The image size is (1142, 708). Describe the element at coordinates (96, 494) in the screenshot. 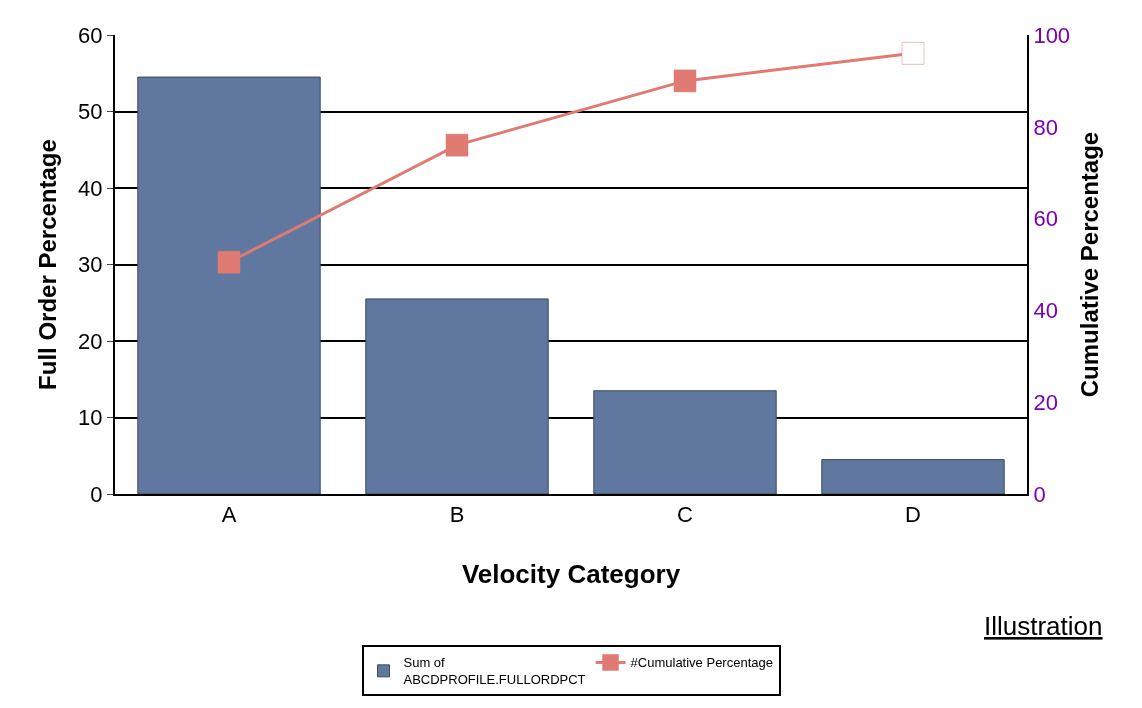

I see `y-tick-label: 0` at that location.